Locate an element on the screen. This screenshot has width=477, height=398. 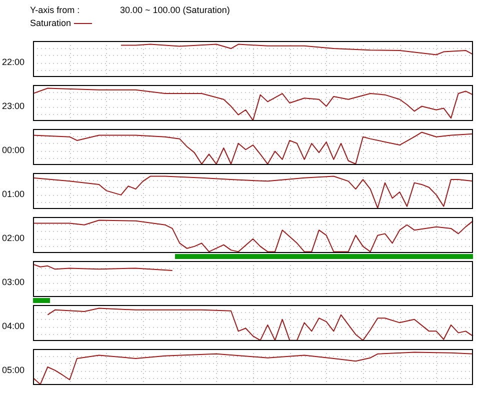
y-axis-title: 22:00 is located at coordinates (13, 62).